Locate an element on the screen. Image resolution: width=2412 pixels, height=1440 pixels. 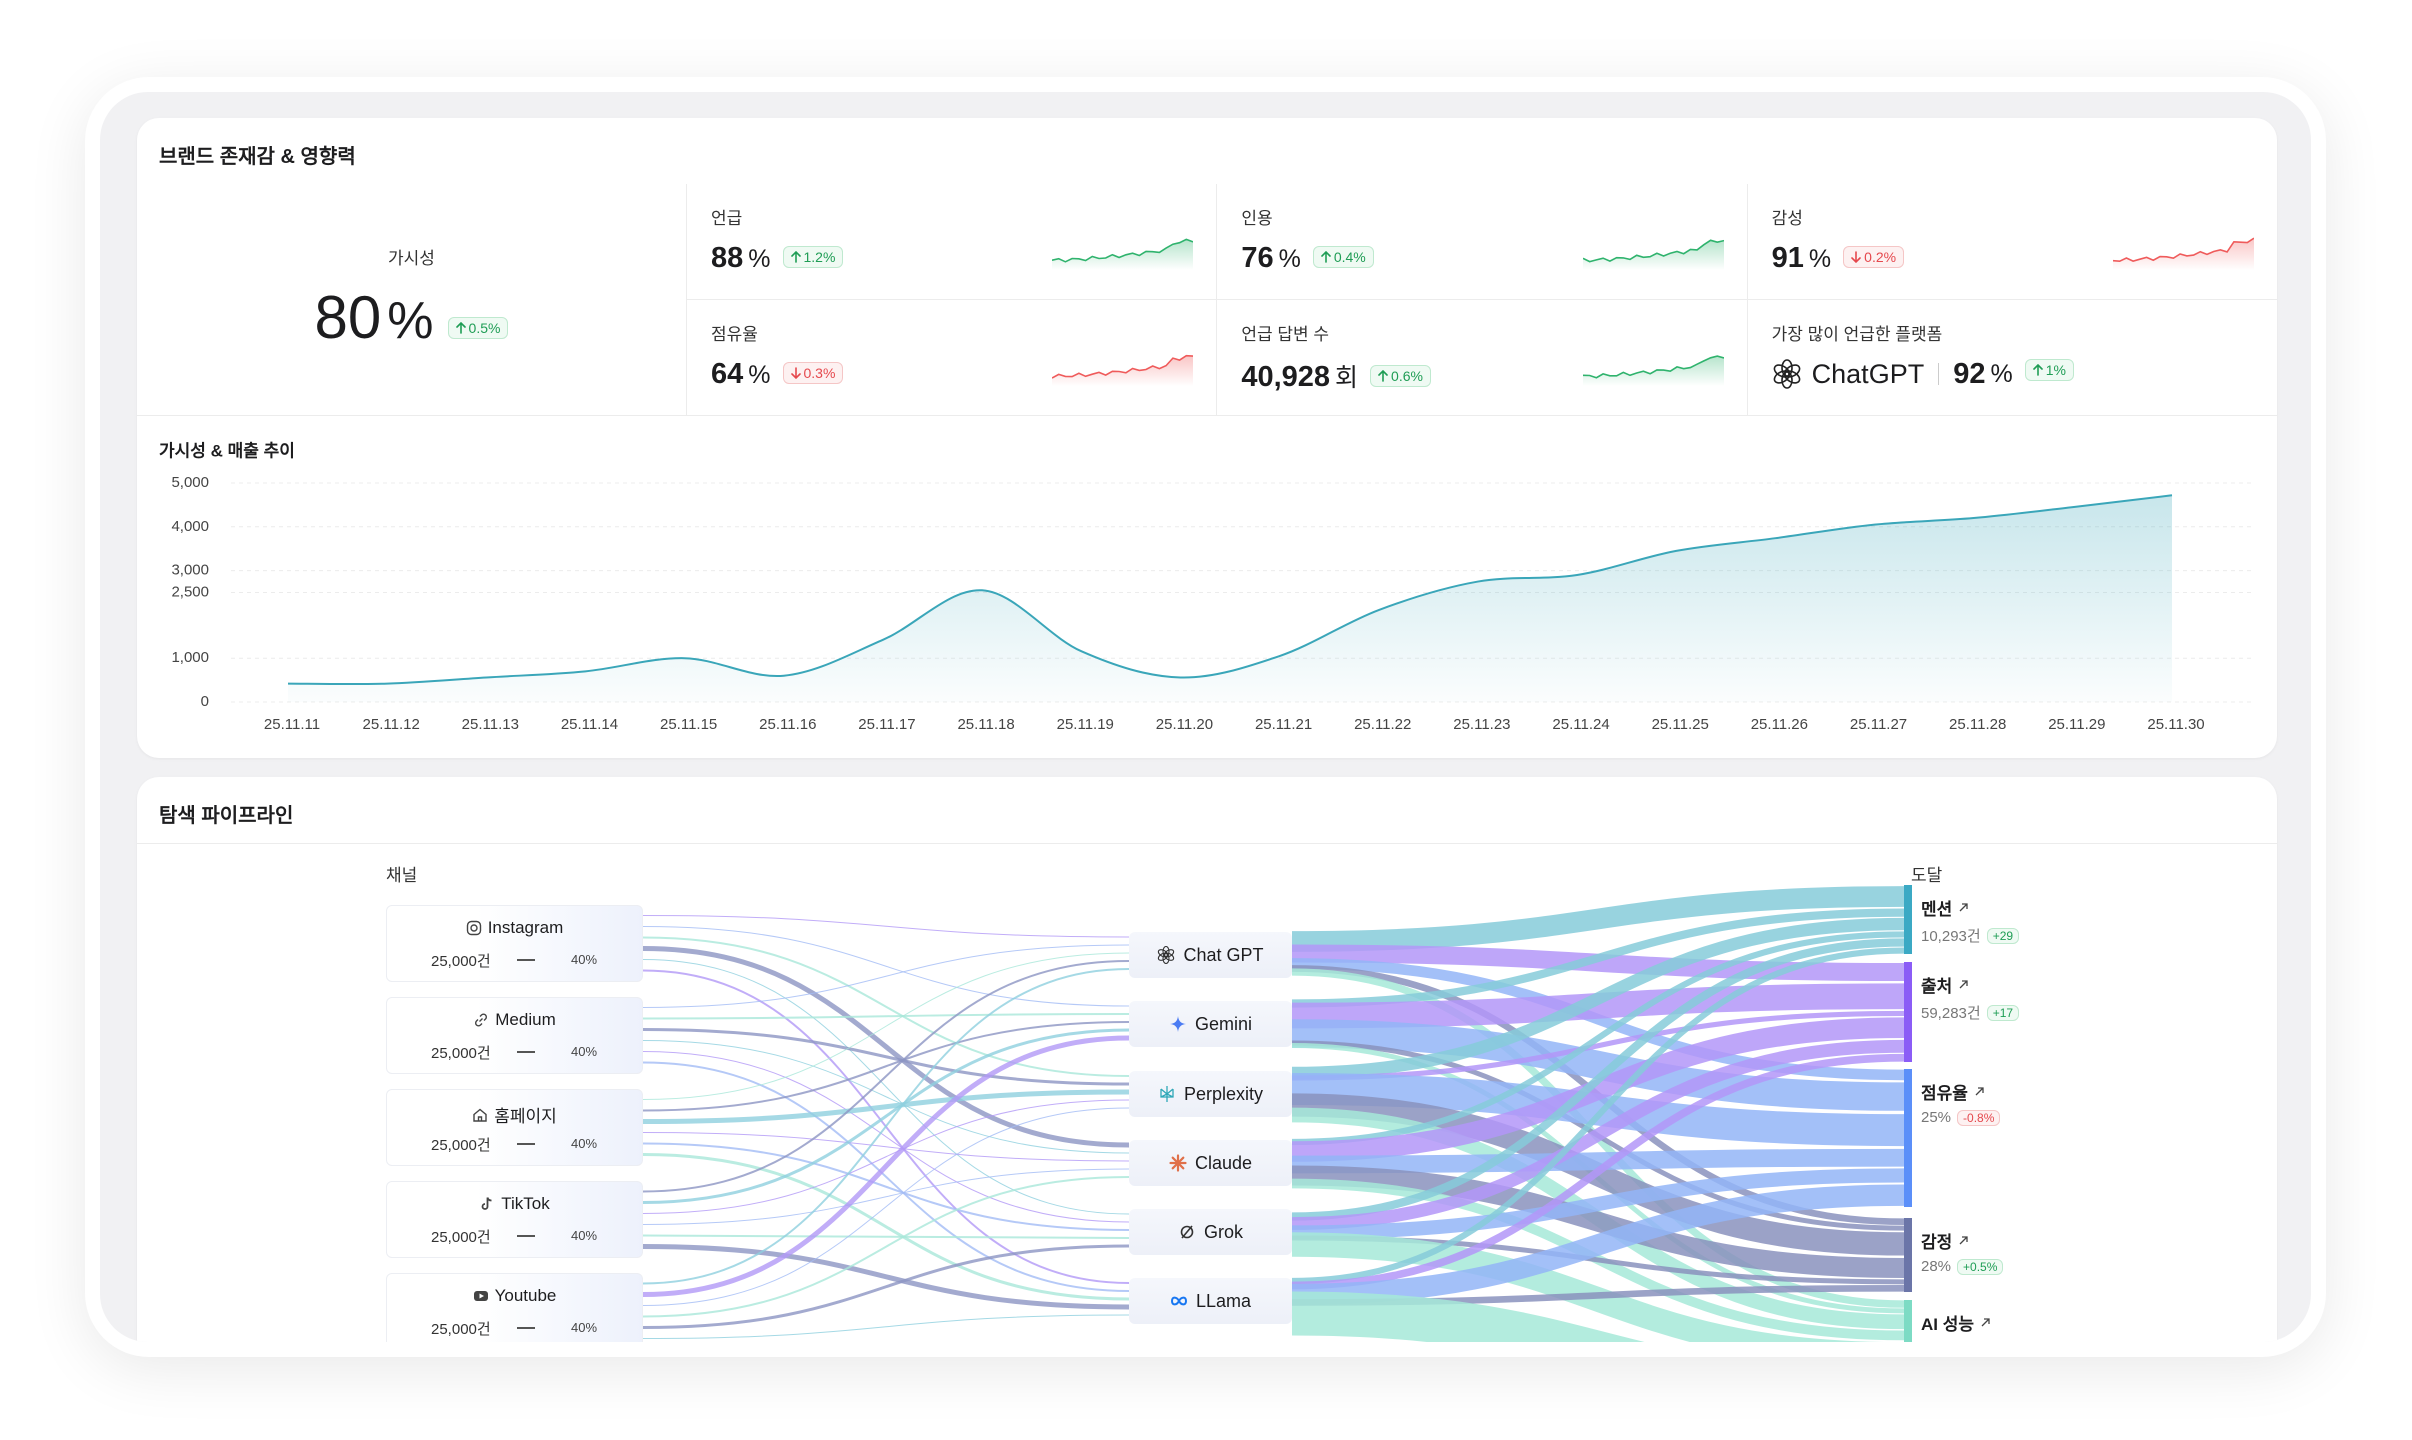
y-tick-label: 1,000 is located at coordinates (190, 657).